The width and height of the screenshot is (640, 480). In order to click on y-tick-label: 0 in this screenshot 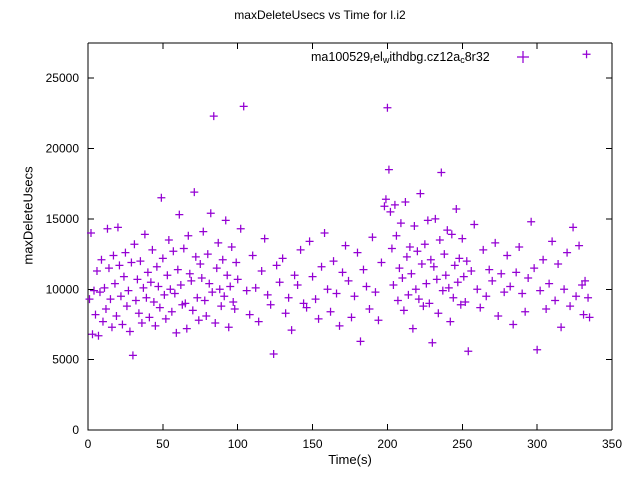, I will do `click(75, 430)`.